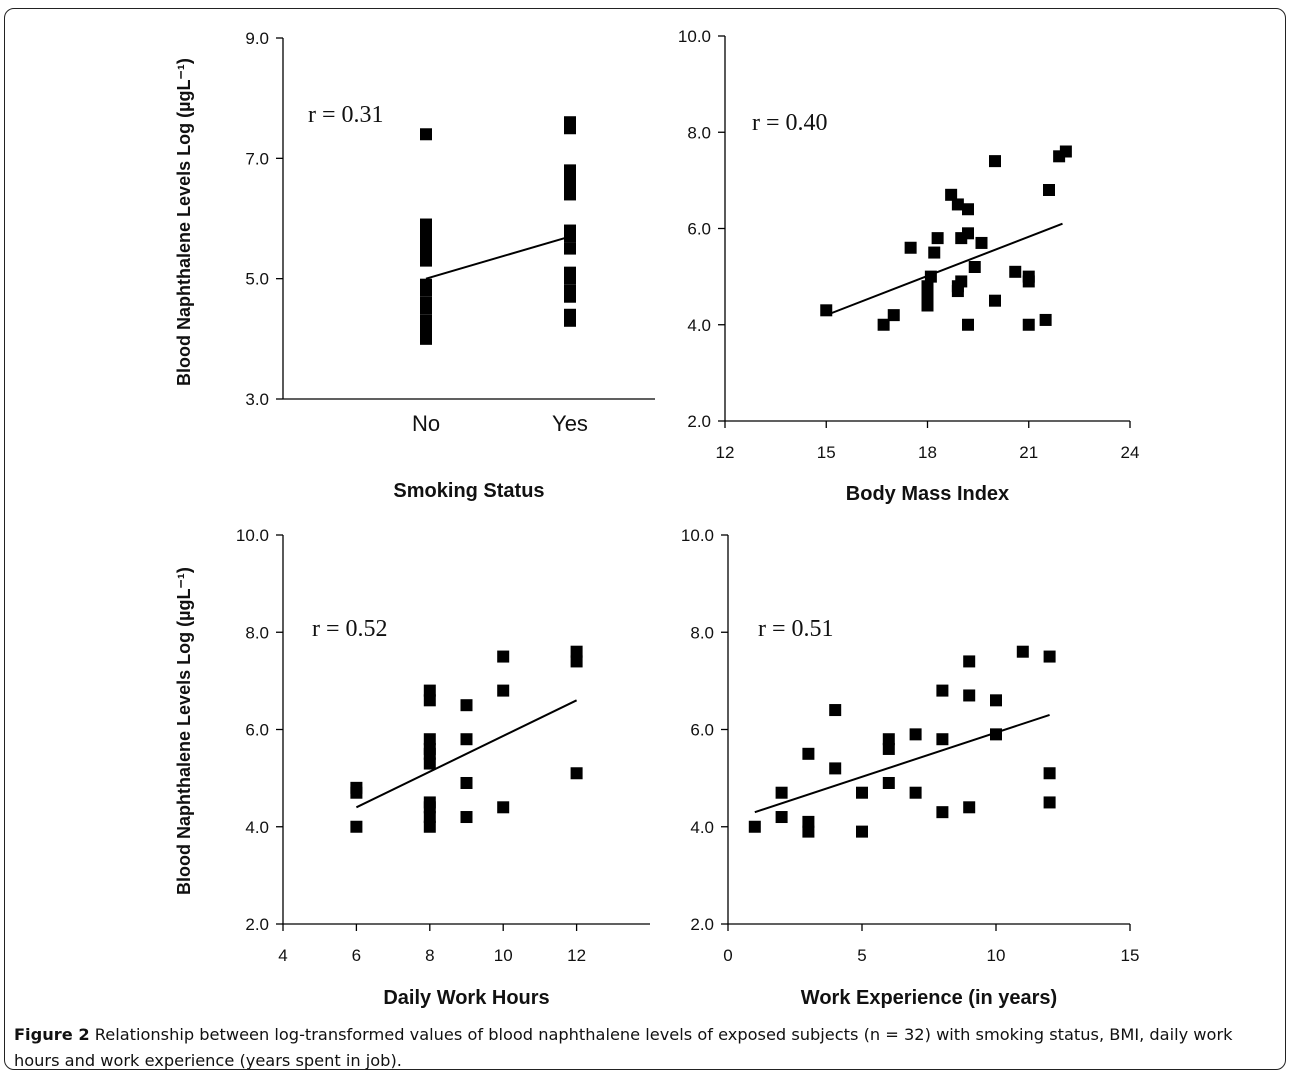 The height and width of the screenshot is (1076, 1292). What do you see at coordinates (257, 924) in the screenshot?
I see `panel-work-hours-y-tick-label: 2.0` at bounding box center [257, 924].